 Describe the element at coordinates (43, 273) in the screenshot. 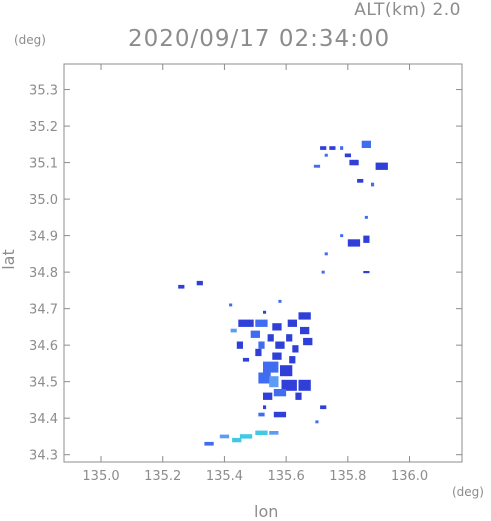

I see `y-tick-label-5: 34.8` at that location.